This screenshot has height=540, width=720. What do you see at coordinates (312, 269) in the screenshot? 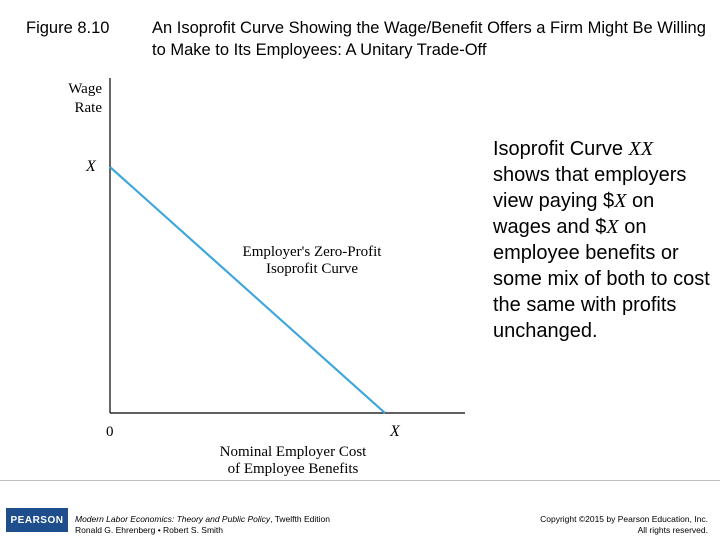
I see `curve-label-line2: Isoprofit Curve` at bounding box center [312, 269].